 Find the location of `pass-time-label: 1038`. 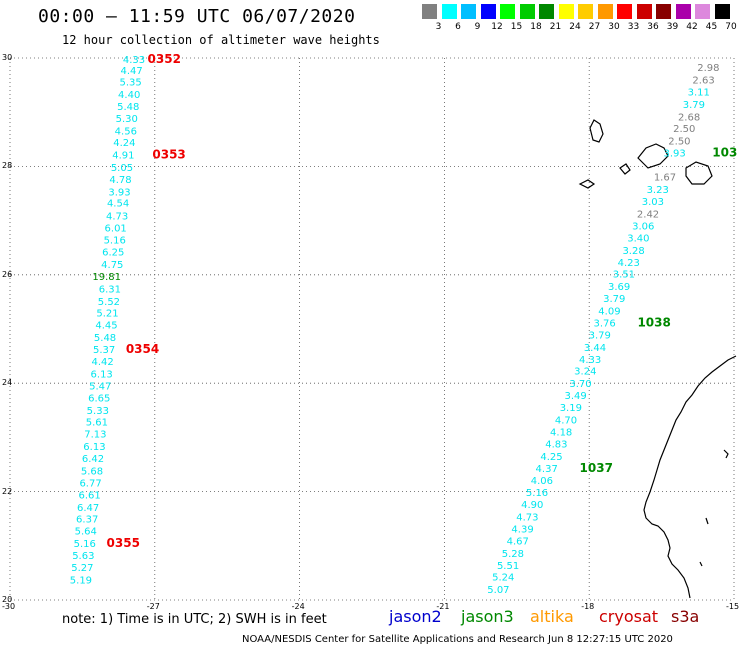

pass-time-label: 1038 is located at coordinates (653, 322).